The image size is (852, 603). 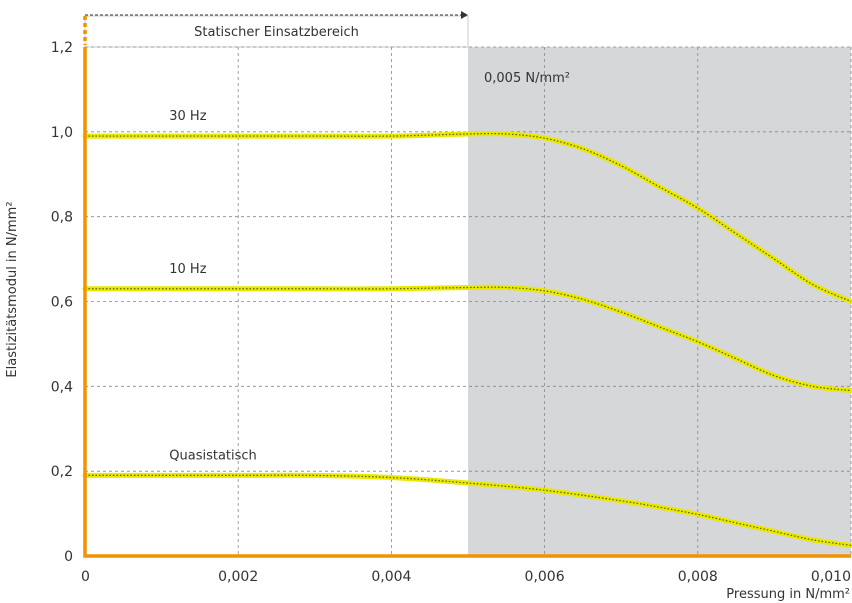 What do you see at coordinates (62, 133) in the screenshot?
I see `y-tick-label: 1,0` at bounding box center [62, 133].